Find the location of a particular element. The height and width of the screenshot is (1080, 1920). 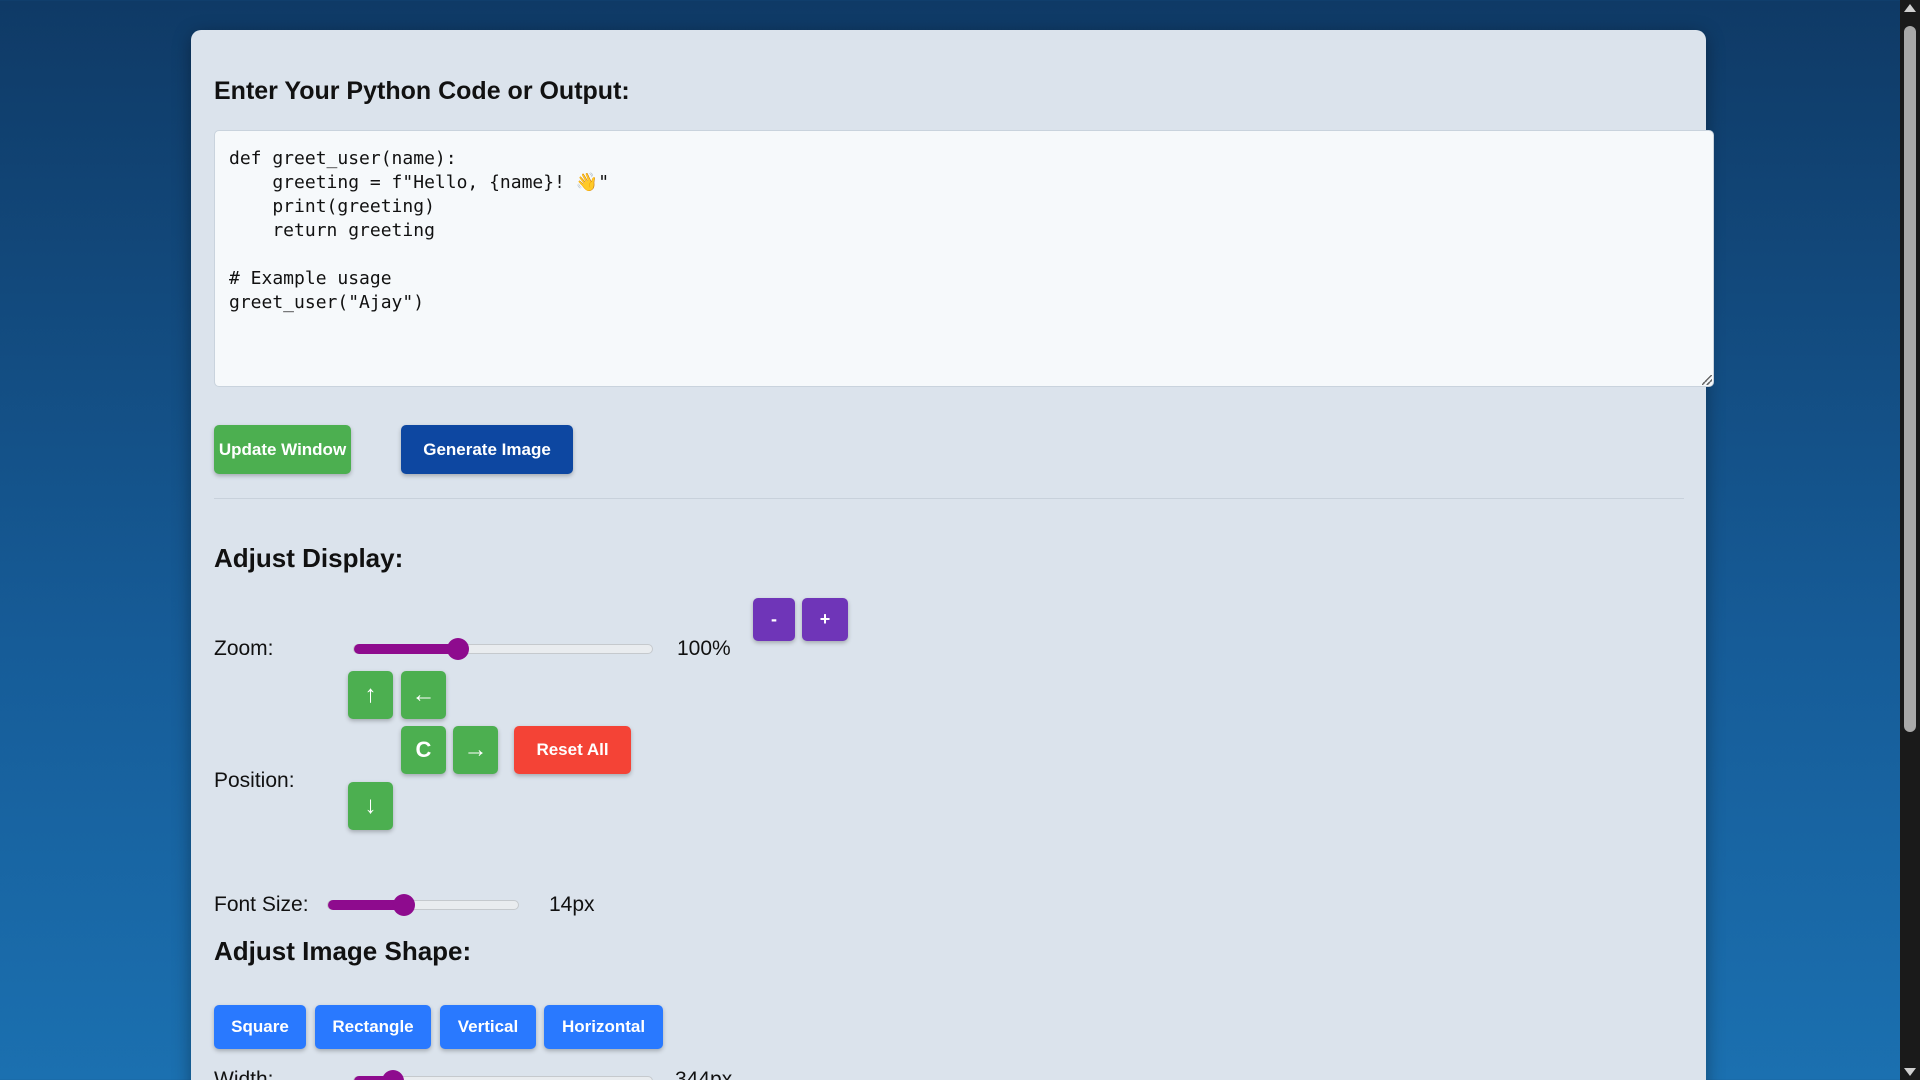

font-size-slider-thumb is located at coordinates (404, 905).